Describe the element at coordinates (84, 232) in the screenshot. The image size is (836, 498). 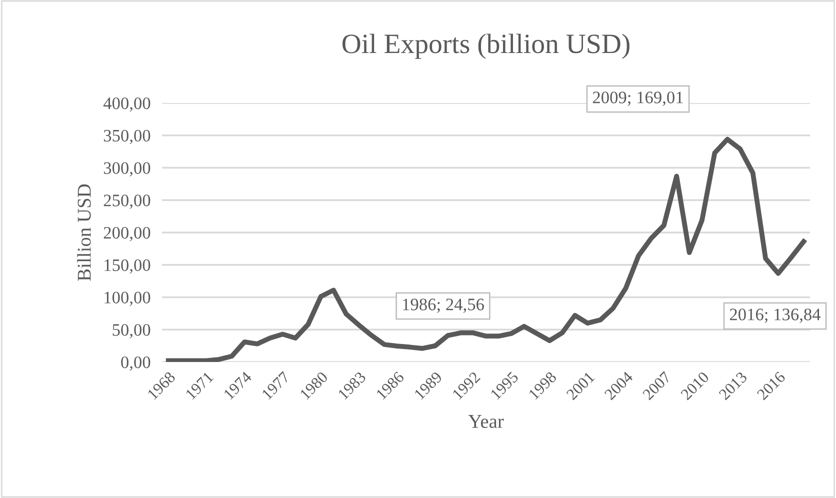
I see `y-axis-title: Billion USD` at that location.